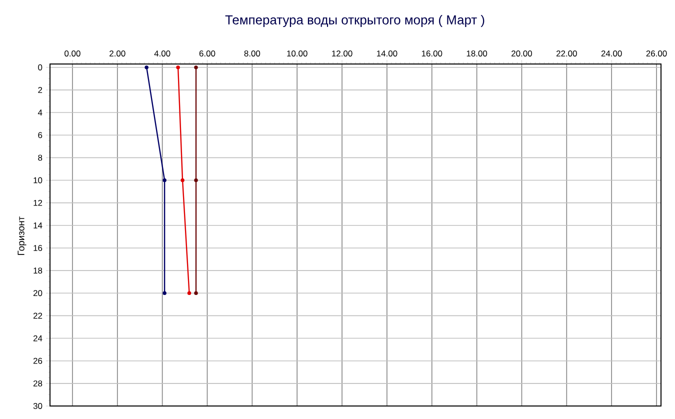 The image size is (675, 419). I want to click on y-tick-label: 0, so click(40, 67).